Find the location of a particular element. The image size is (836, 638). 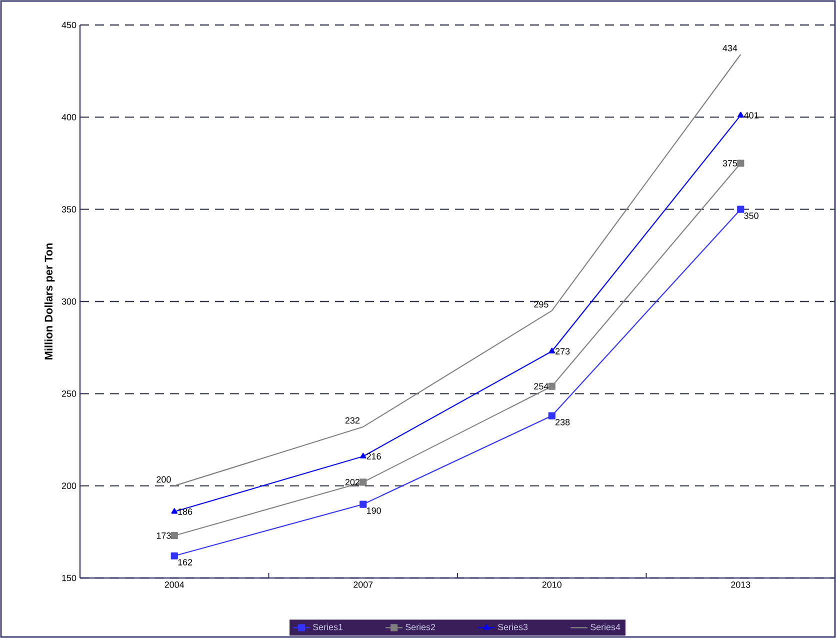

data-label: 273 is located at coordinates (563, 351).